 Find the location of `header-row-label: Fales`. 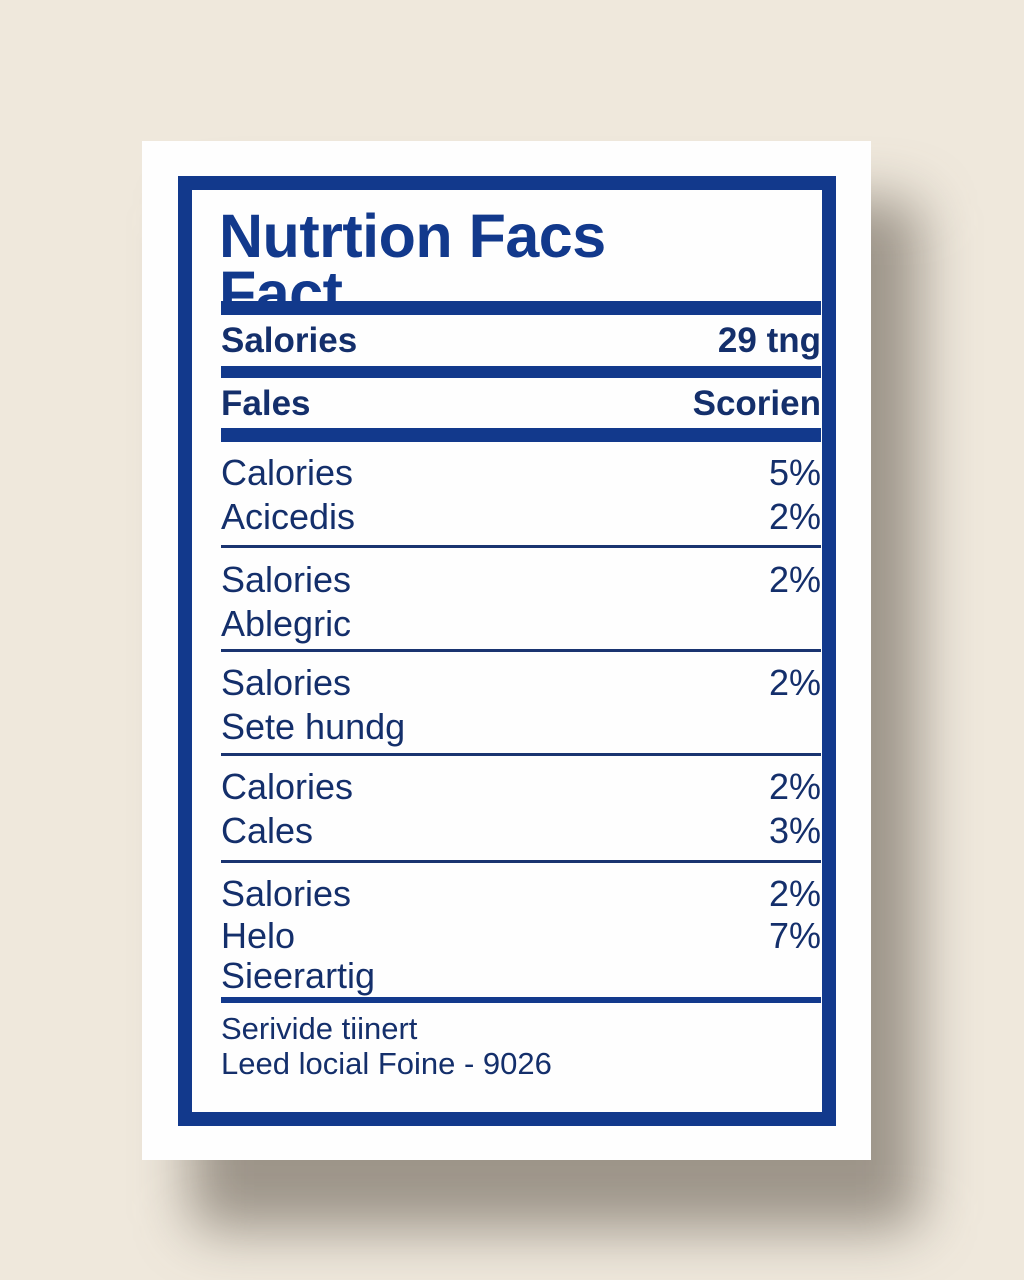

header-row-label: Fales is located at coordinates (266, 403).